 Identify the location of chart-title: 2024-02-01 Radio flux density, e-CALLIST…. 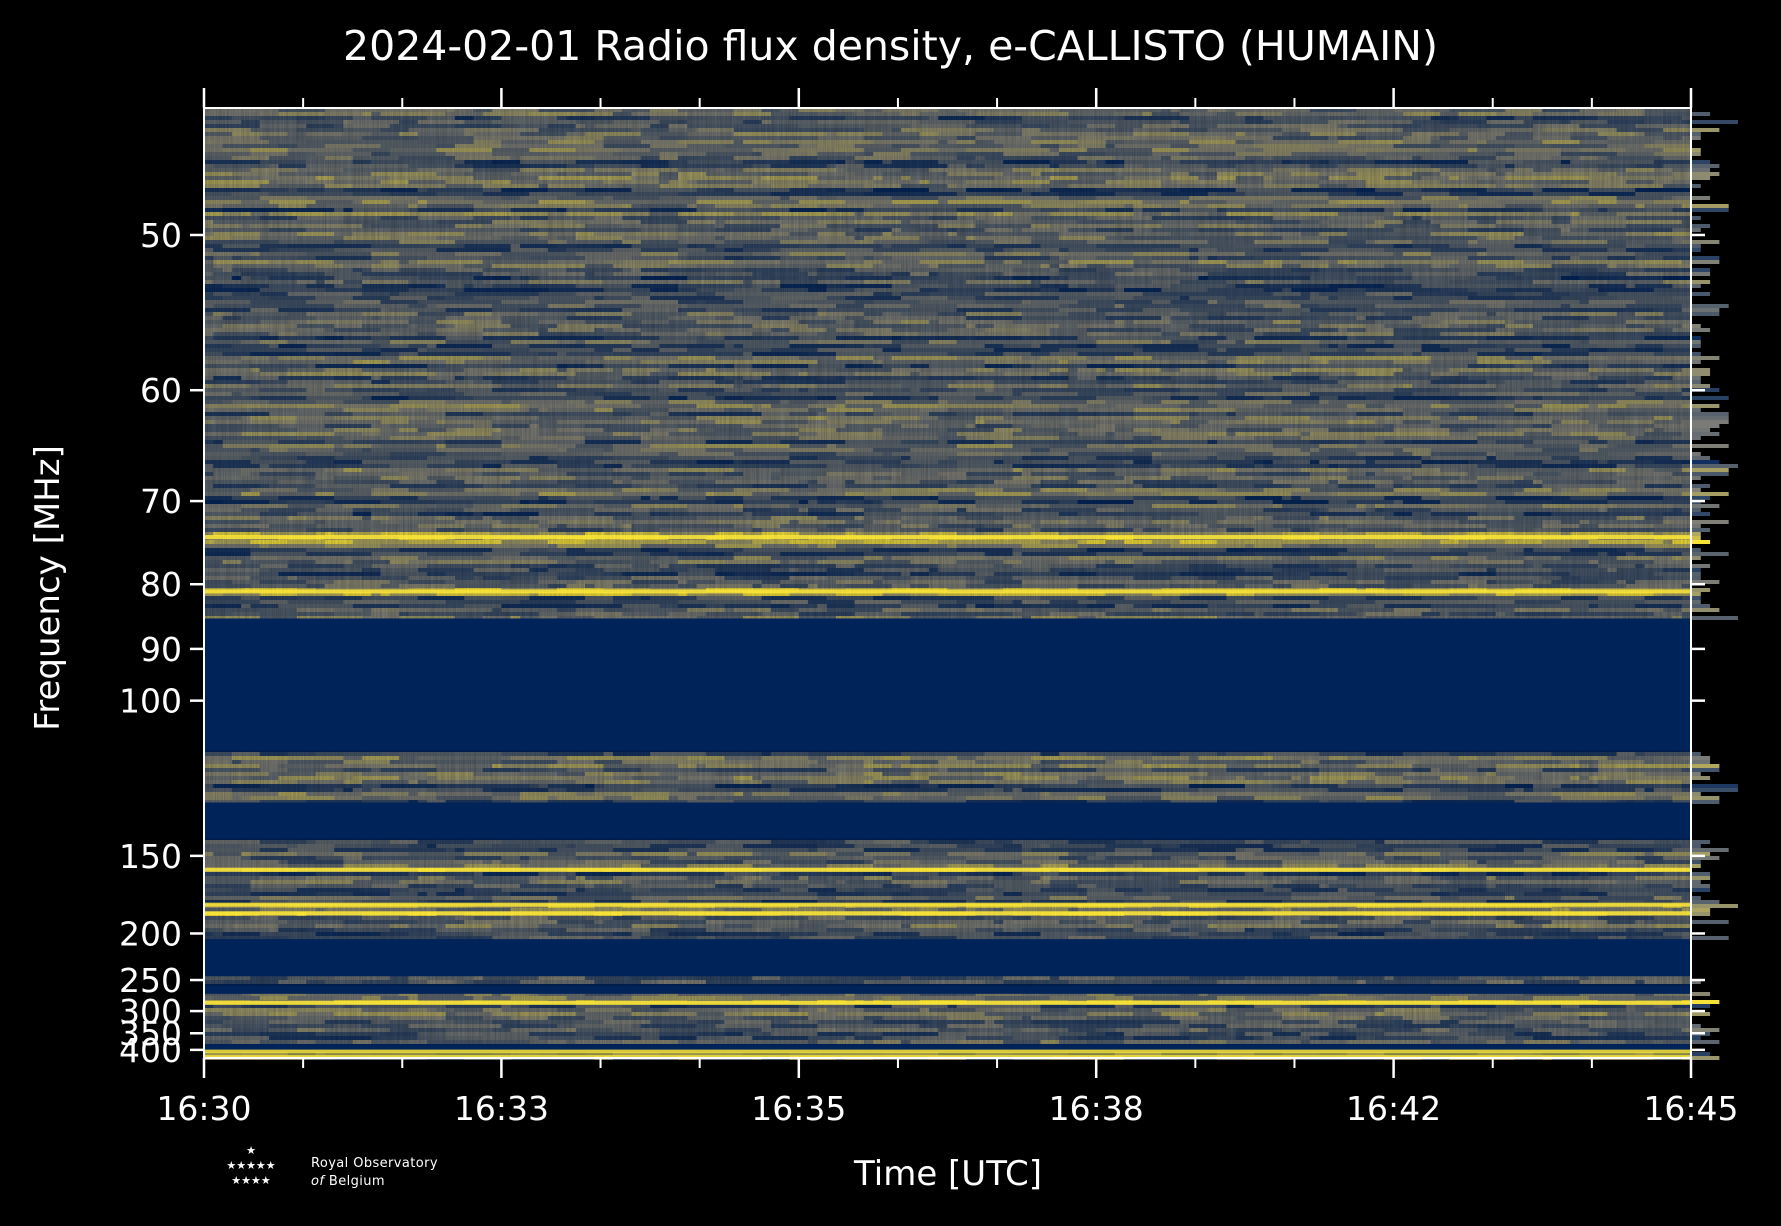
(890, 46).